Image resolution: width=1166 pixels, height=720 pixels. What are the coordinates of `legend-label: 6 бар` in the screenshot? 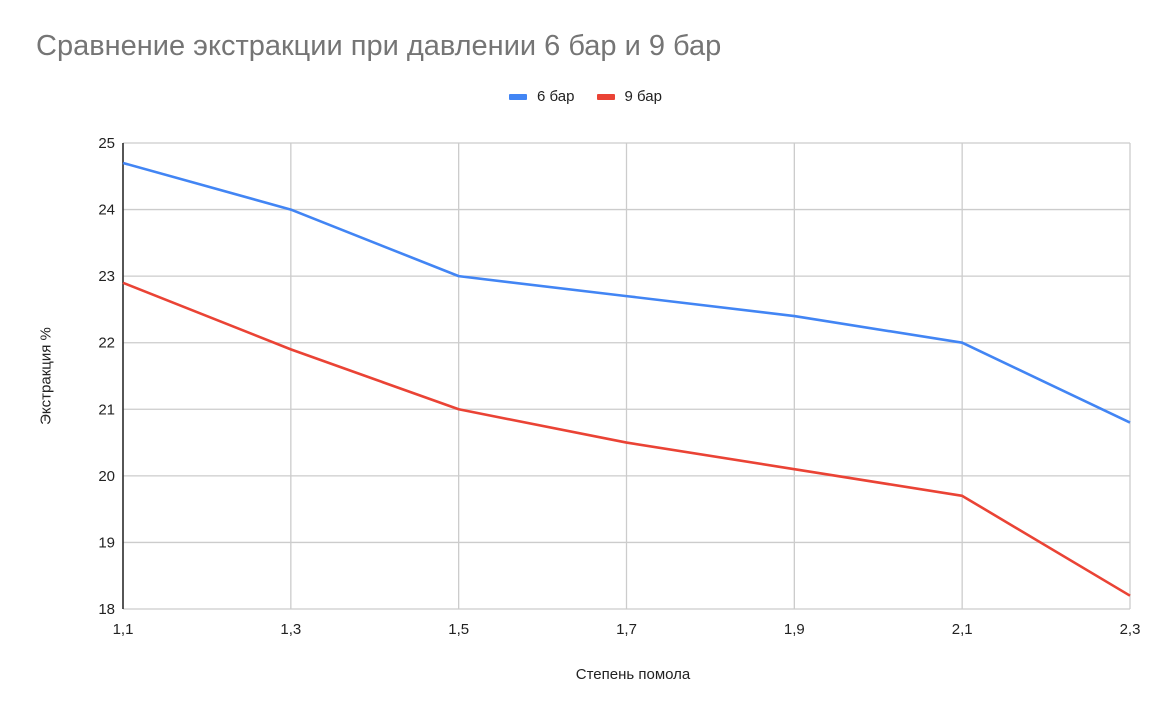 It's located at (556, 96).